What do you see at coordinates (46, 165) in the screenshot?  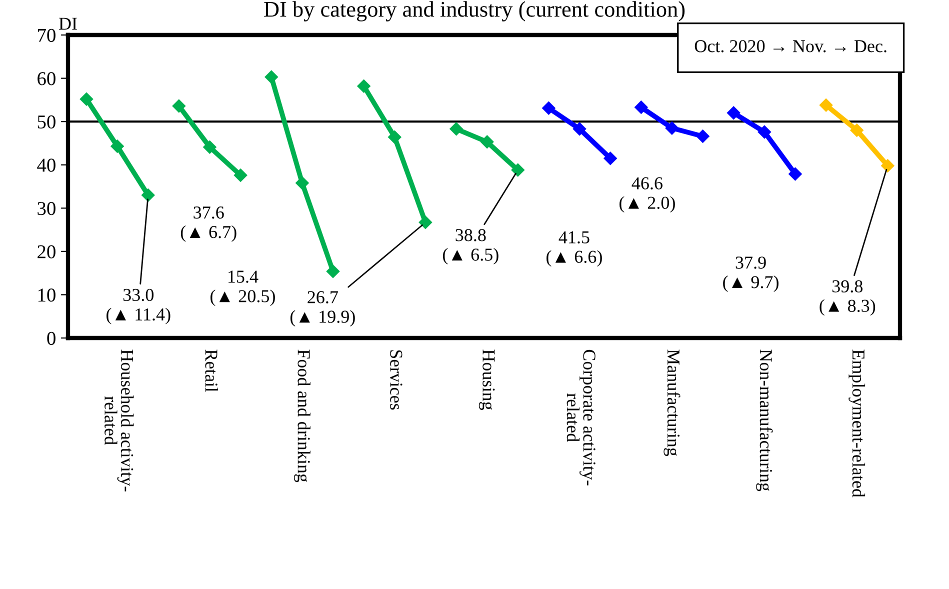 I see `y-tick-label: 40` at bounding box center [46, 165].